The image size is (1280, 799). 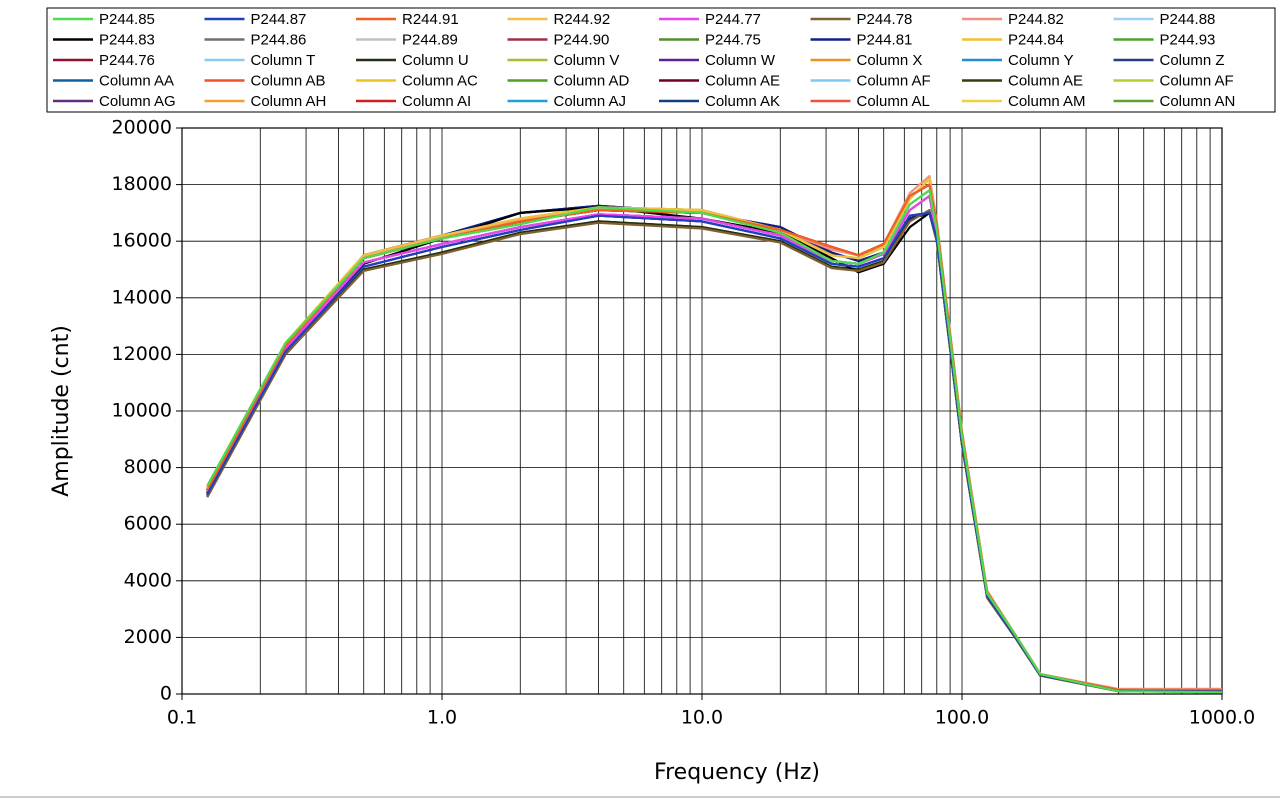 What do you see at coordinates (893, 101) in the screenshot?
I see `legend-label: Column AL` at bounding box center [893, 101].